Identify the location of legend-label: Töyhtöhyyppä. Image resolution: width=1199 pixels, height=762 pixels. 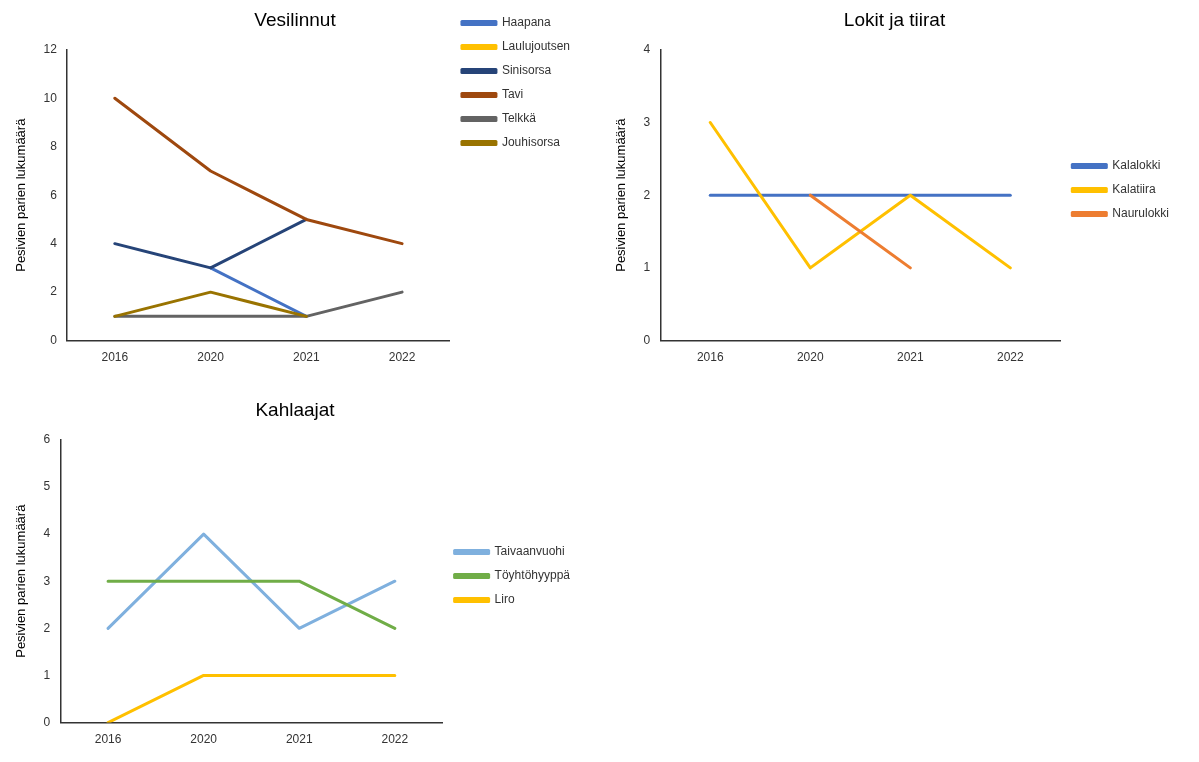
(532, 575).